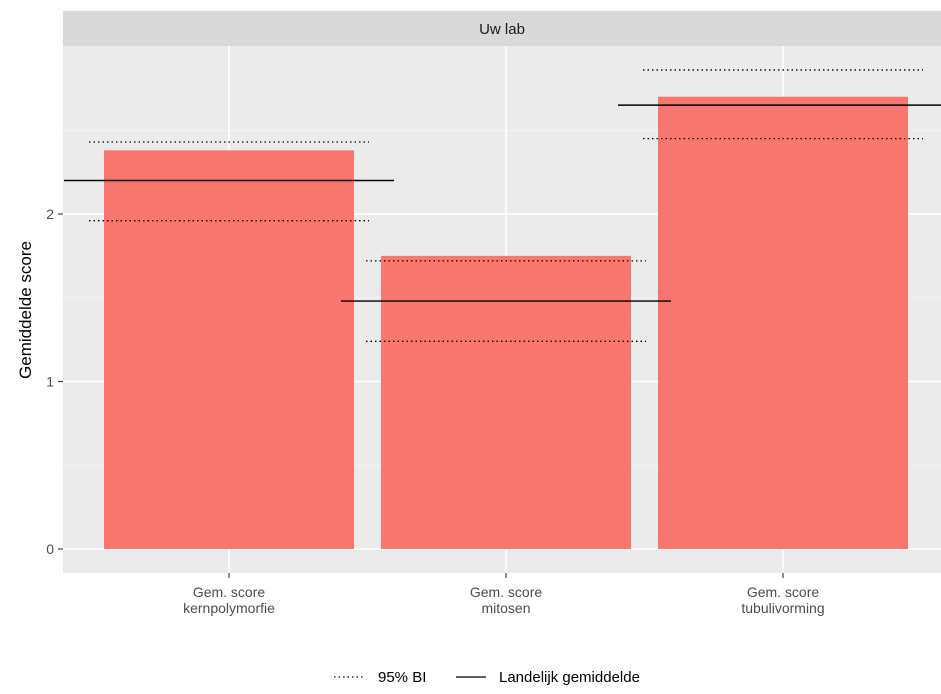 Image resolution: width=941 pixels, height=694 pixels. I want to click on x-tick-label: Gem. score mitosen, so click(506, 600).